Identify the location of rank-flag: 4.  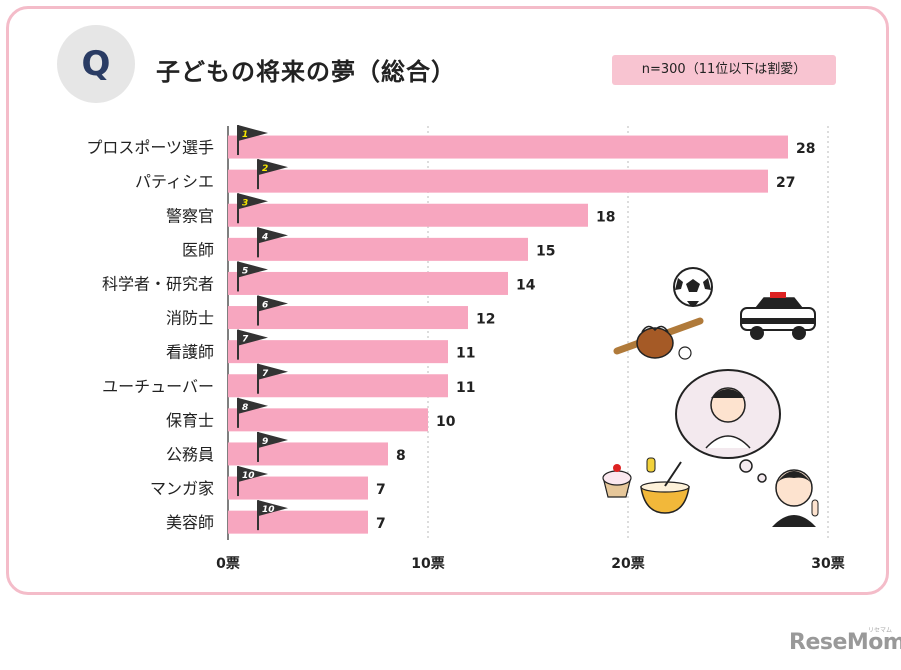
(272, 242).